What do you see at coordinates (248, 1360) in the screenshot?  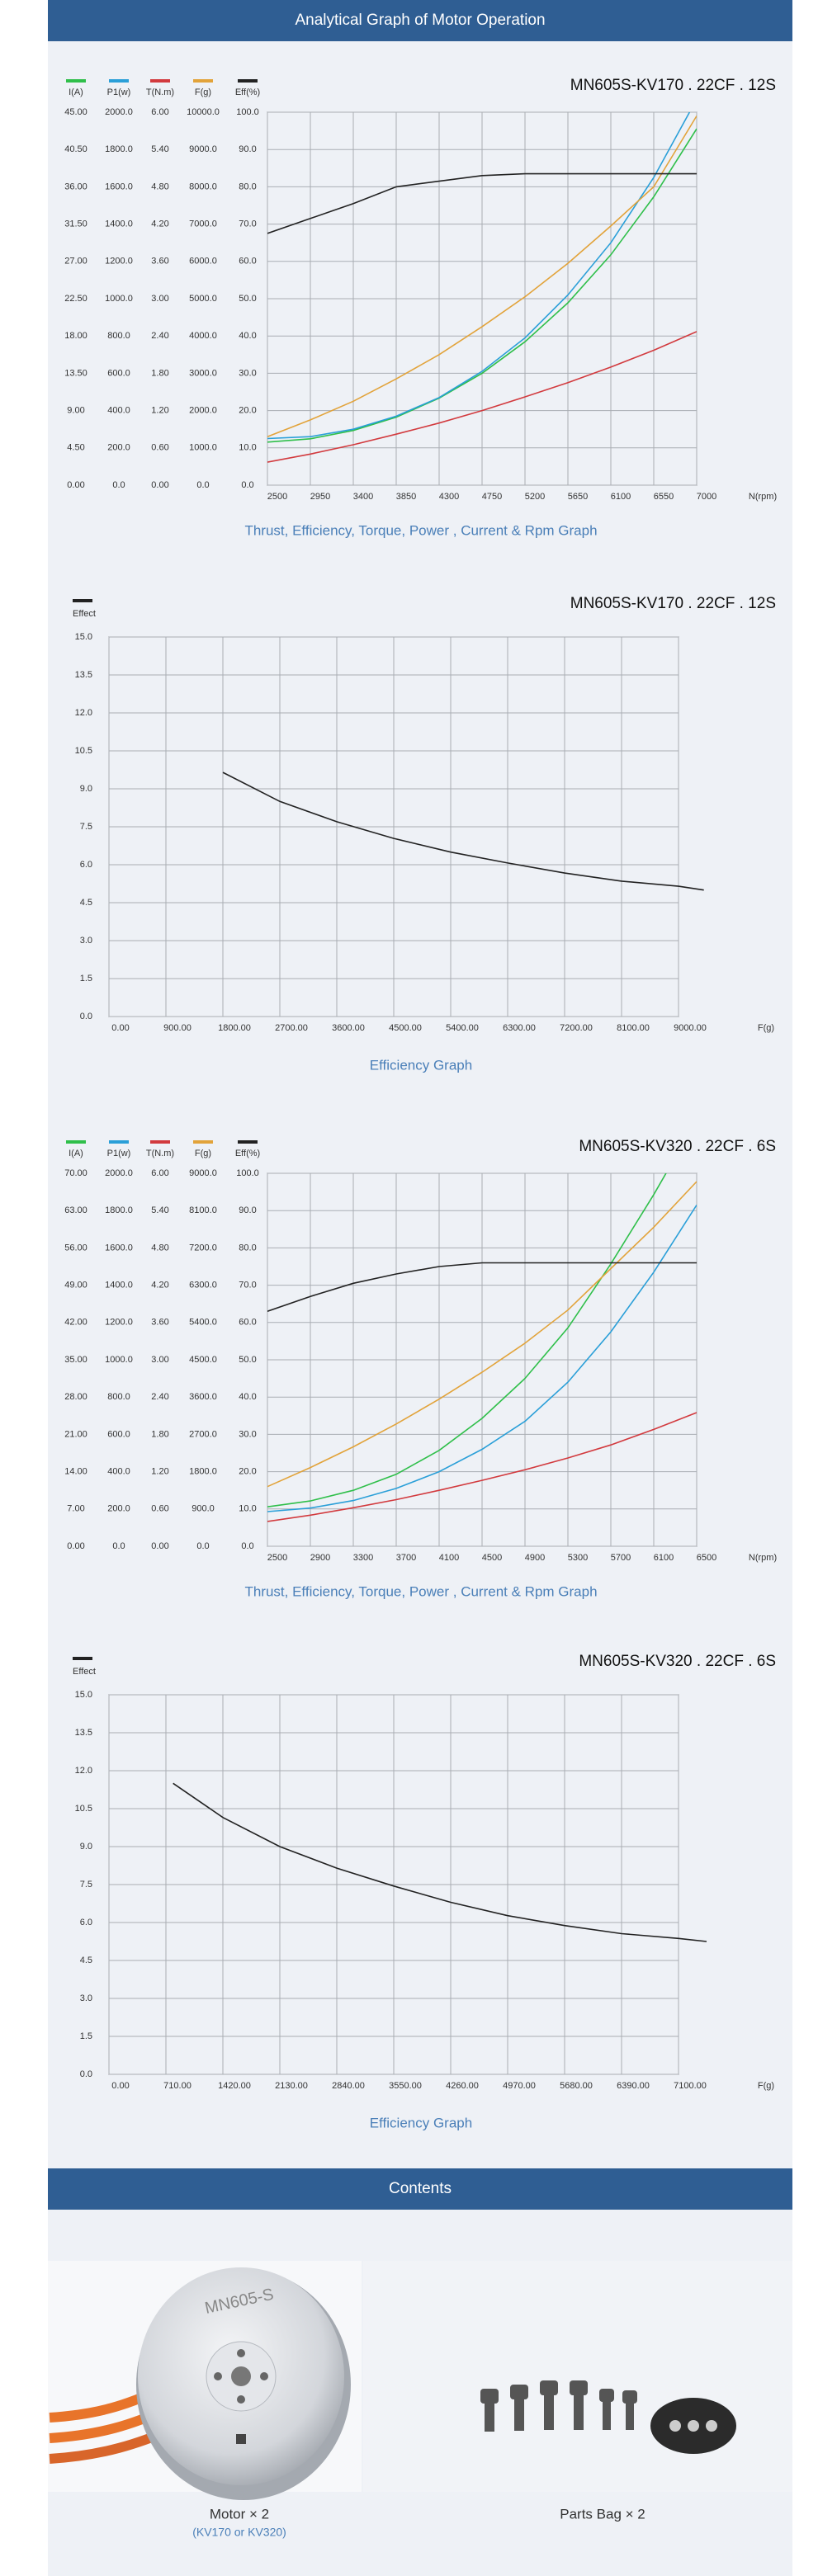 I see `y-tick-label: 50.0` at bounding box center [248, 1360].